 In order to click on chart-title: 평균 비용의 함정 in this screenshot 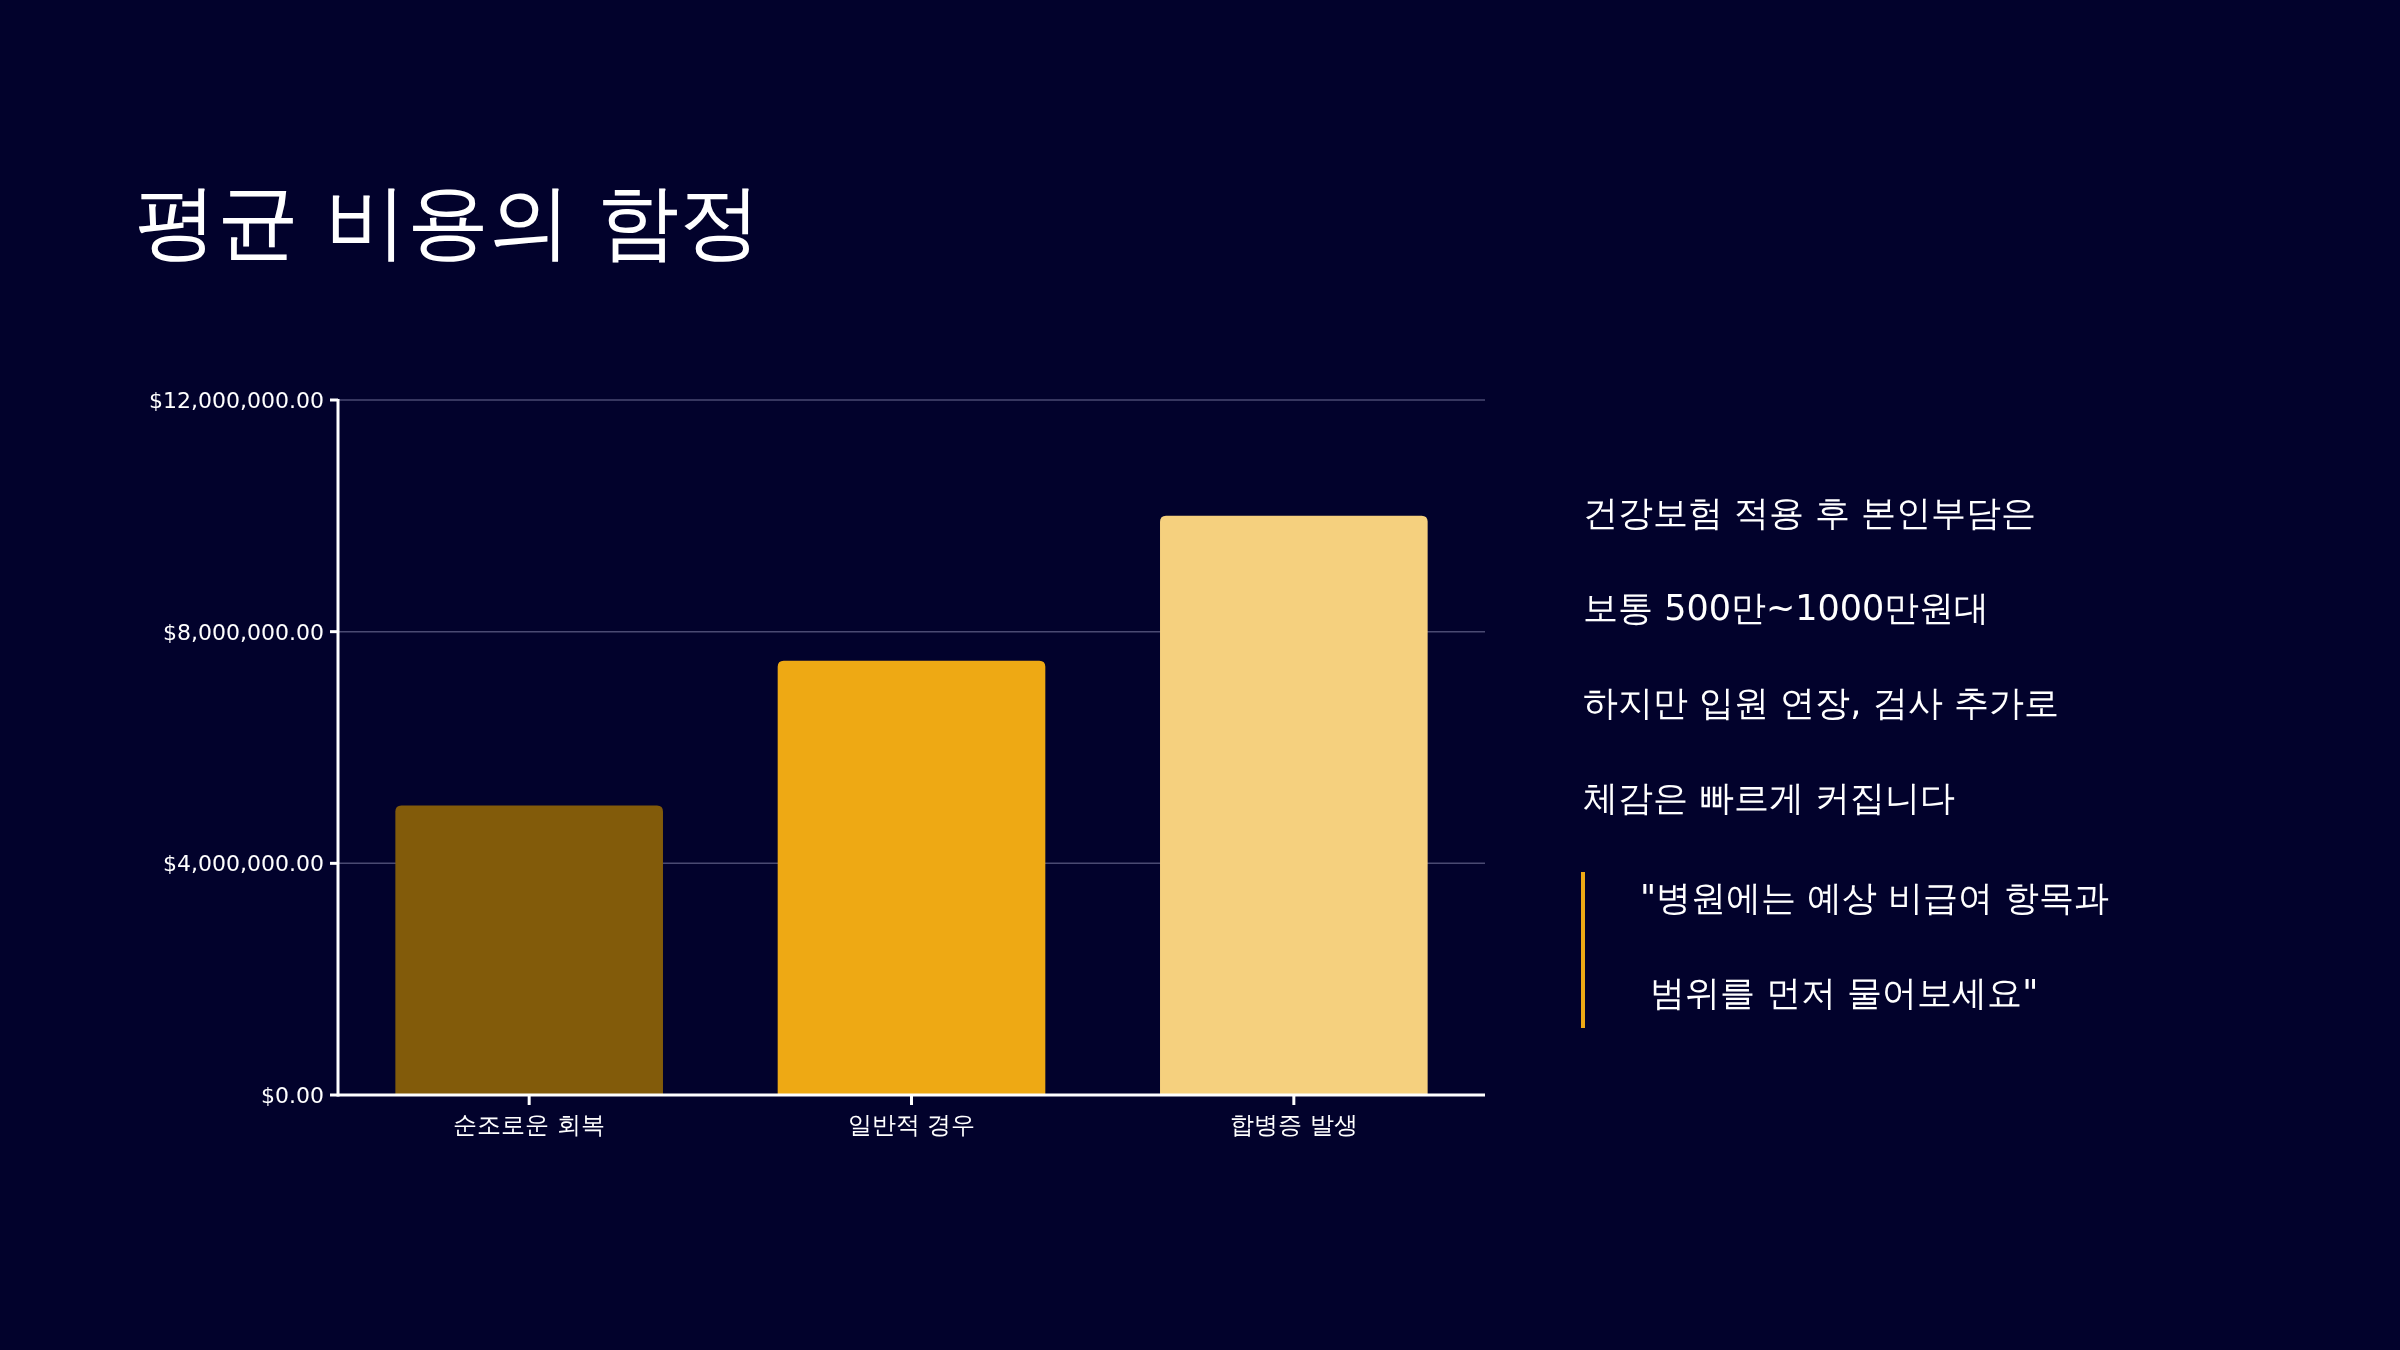, I will do `click(448, 221)`.